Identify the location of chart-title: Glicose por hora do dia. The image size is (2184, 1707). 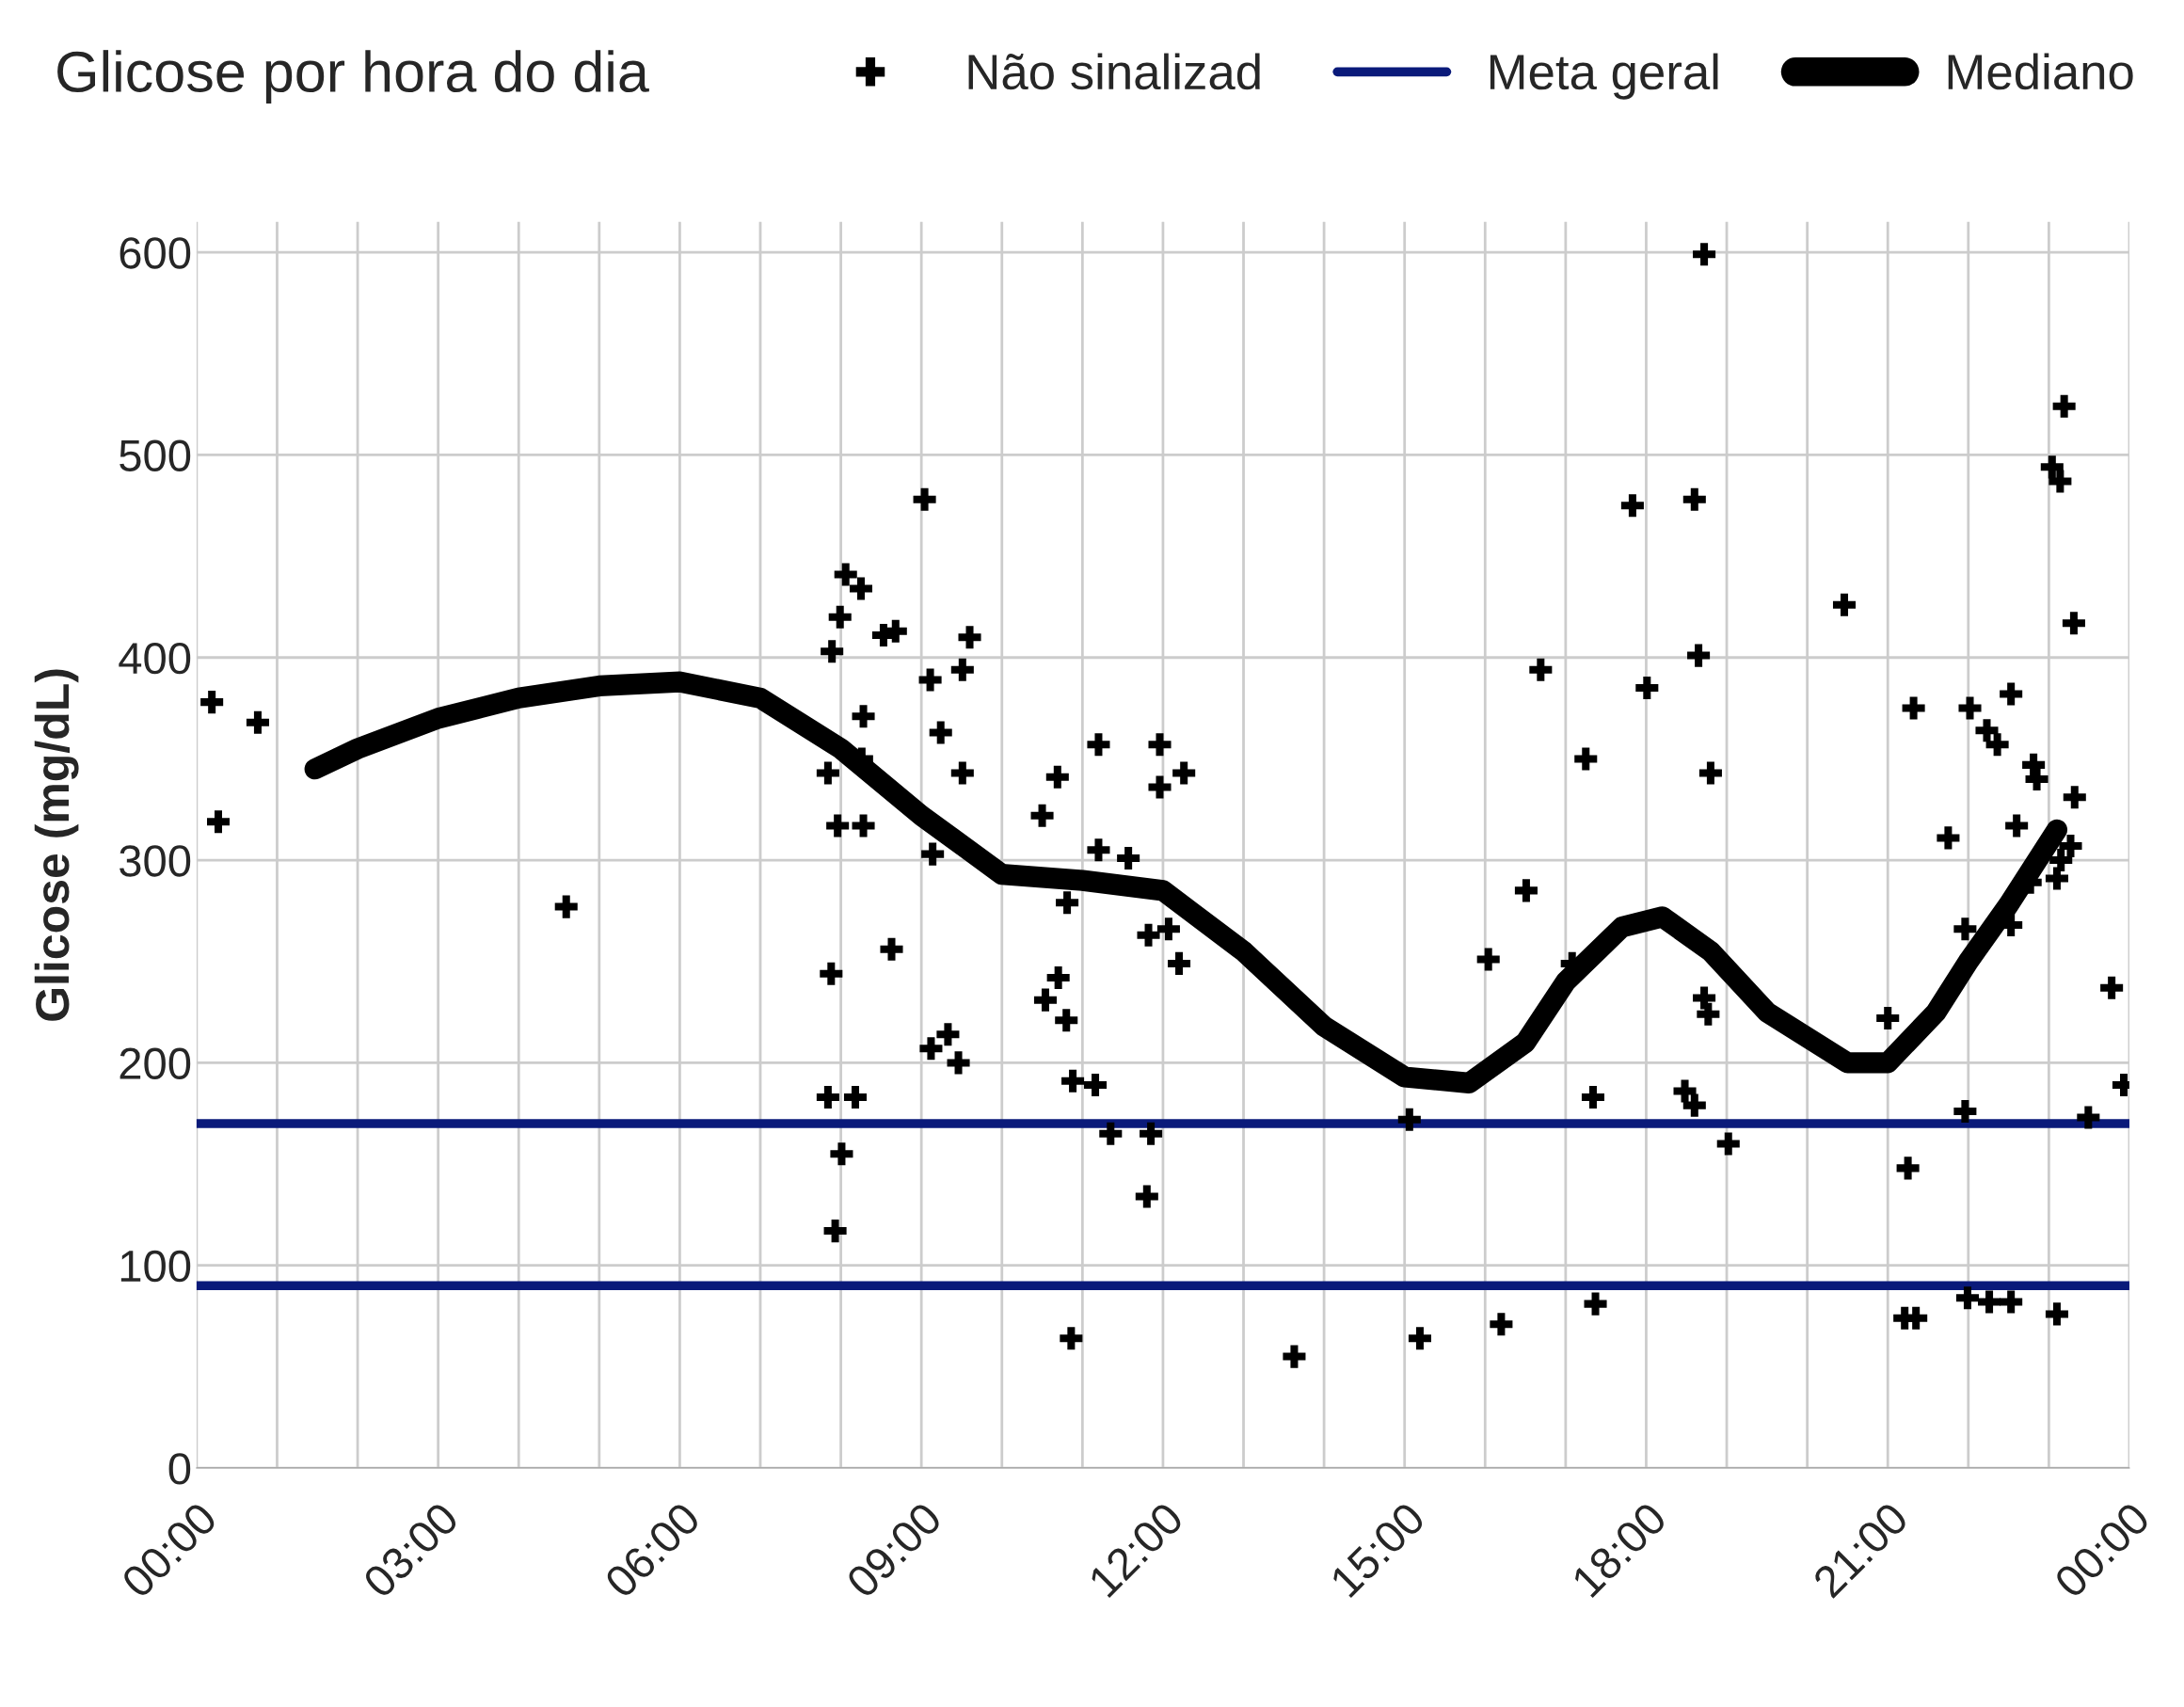
(353, 77).